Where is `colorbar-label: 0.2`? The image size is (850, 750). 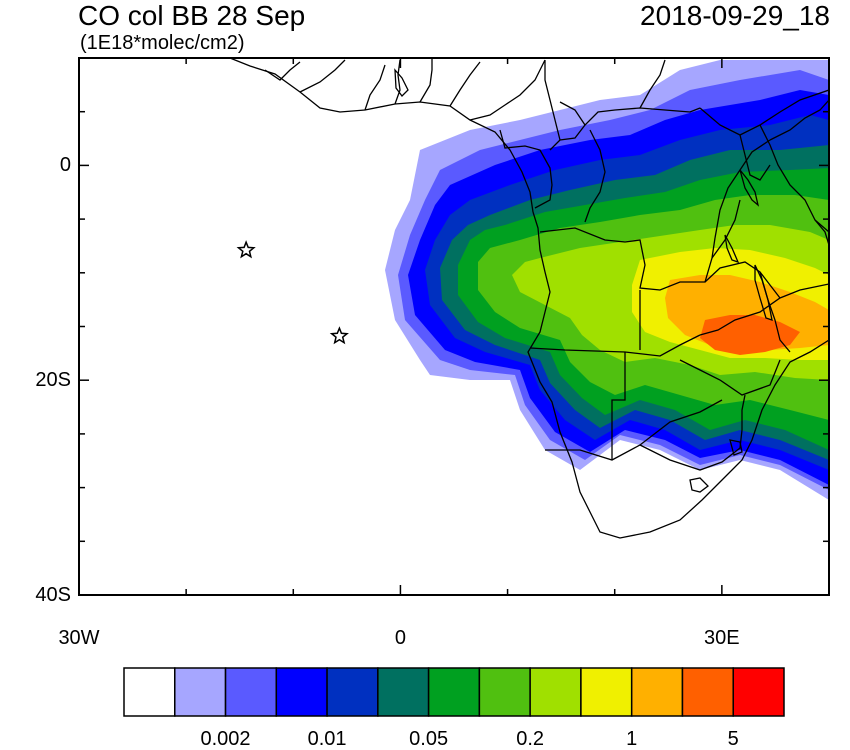 colorbar-label: 0.2 is located at coordinates (530, 739).